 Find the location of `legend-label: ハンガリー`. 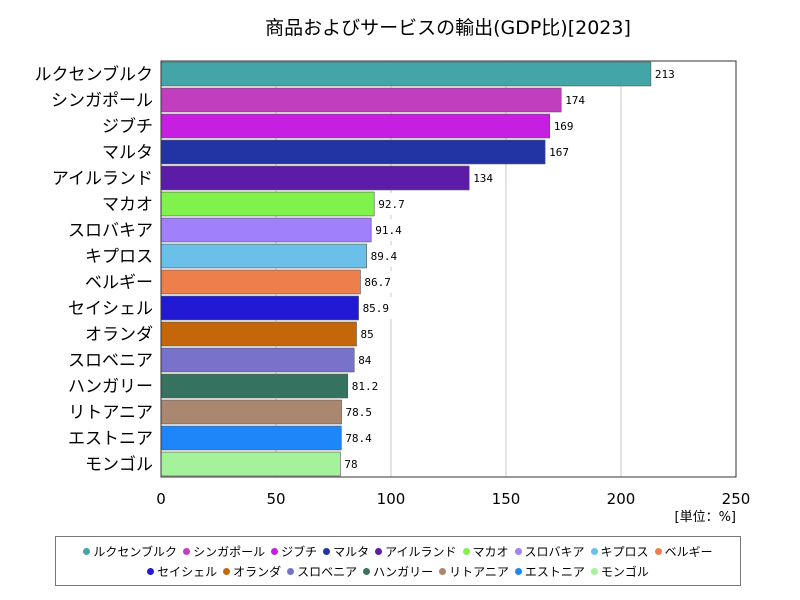

legend-label: ハンガリー is located at coordinates (403, 571).